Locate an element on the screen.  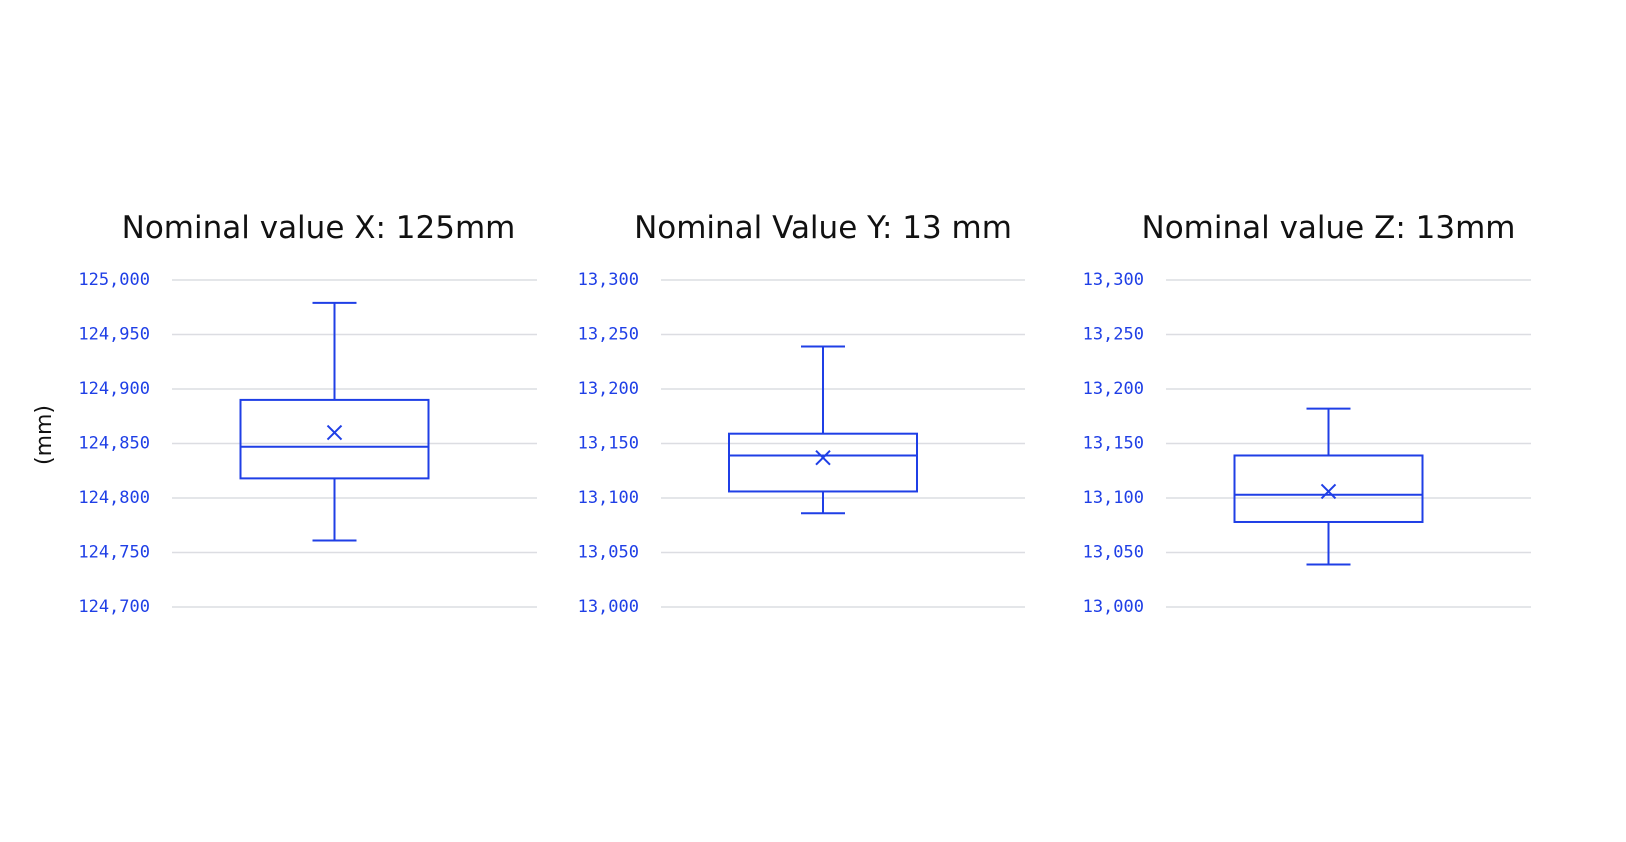
y-tick-label: 124,900 is located at coordinates (114, 389).